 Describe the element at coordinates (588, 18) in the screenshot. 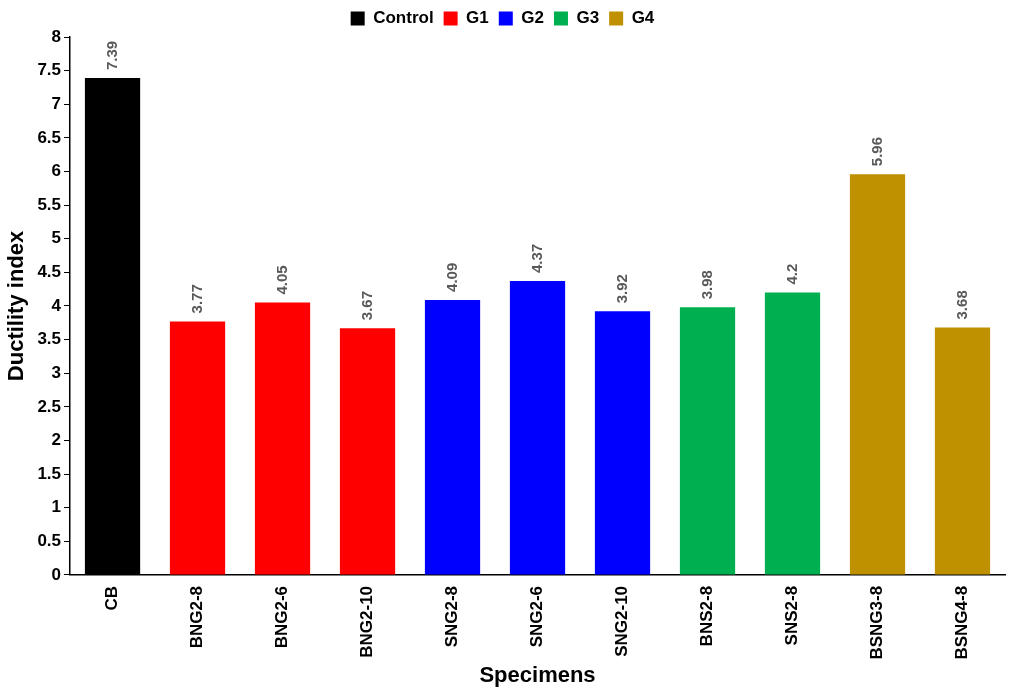

I see `legend-label: G3` at that location.